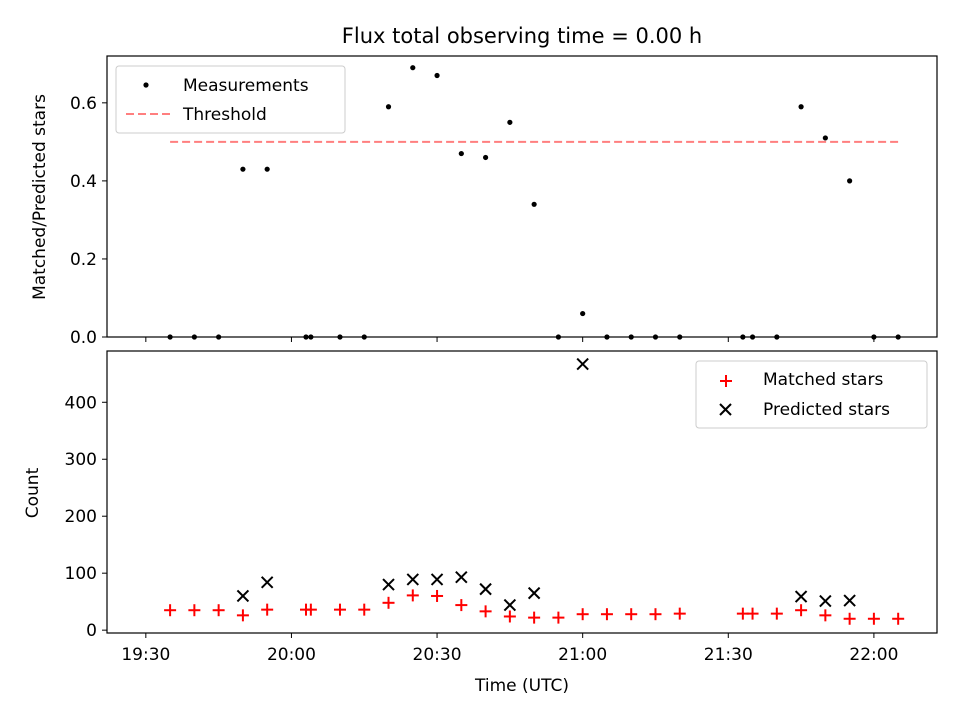 This screenshot has height=720, width=960. I want to click on top-panel-y-ticks: 0.0 0.2 0.4 0.6, so click(88, 221).